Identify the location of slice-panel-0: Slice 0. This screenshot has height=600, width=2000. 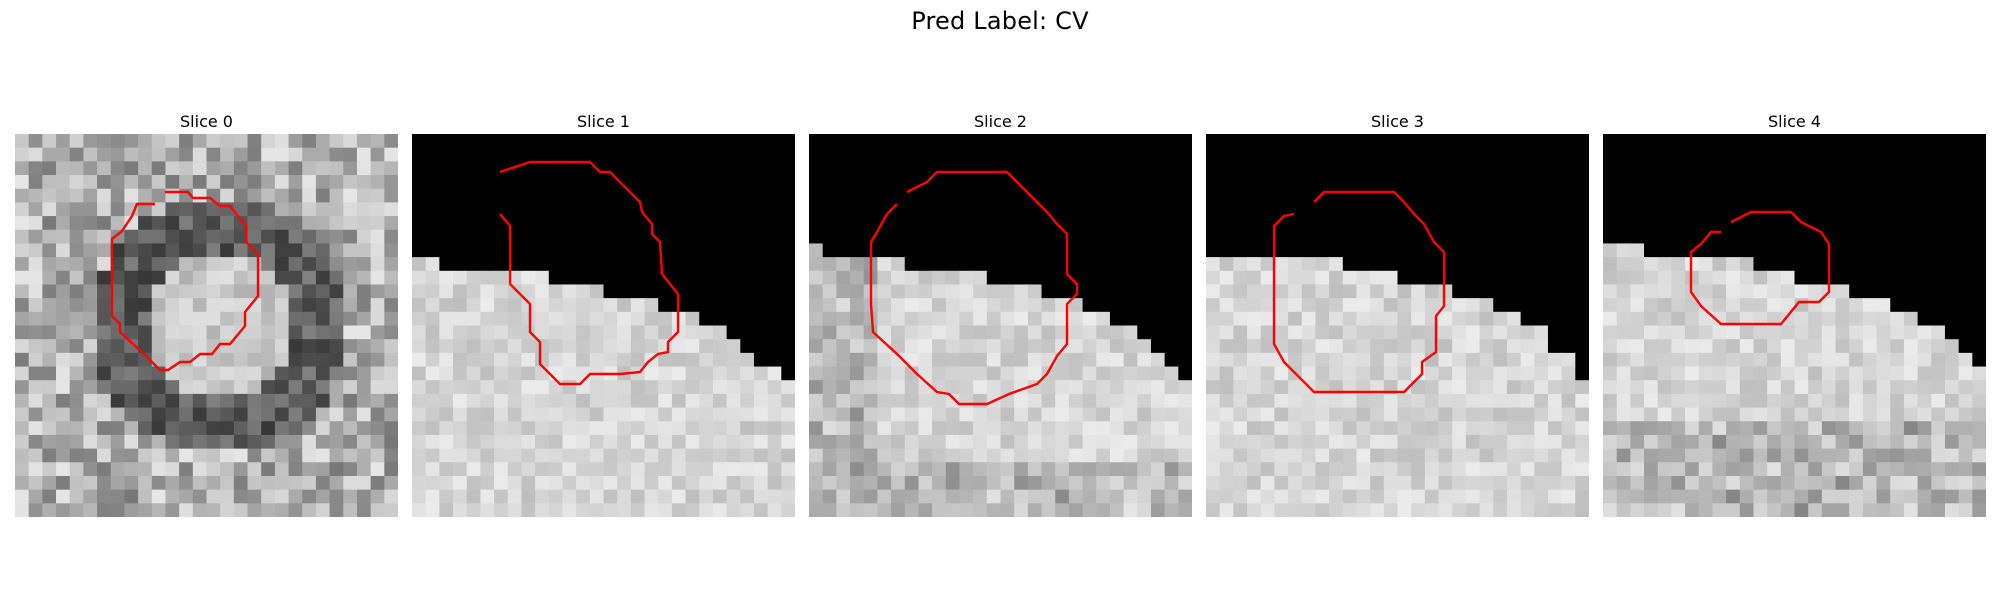
(206, 314).